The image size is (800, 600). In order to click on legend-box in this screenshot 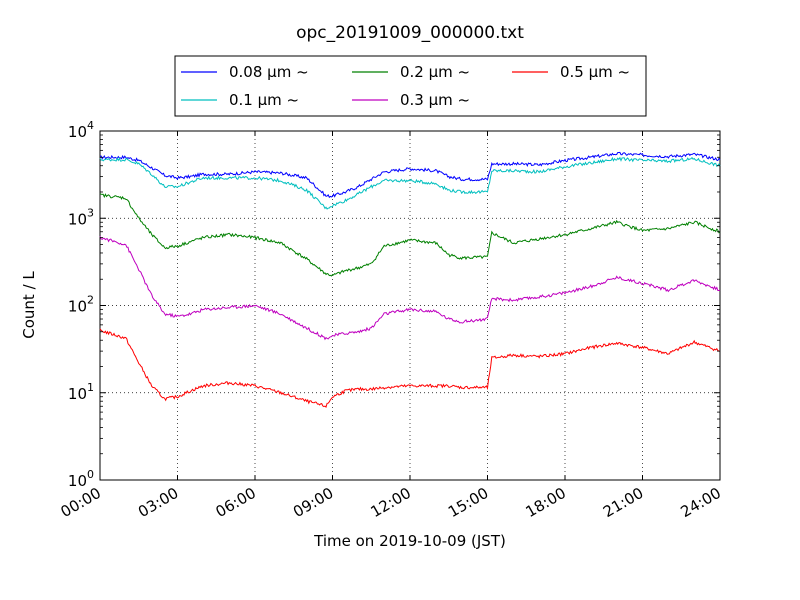, I will do `click(410, 86)`.